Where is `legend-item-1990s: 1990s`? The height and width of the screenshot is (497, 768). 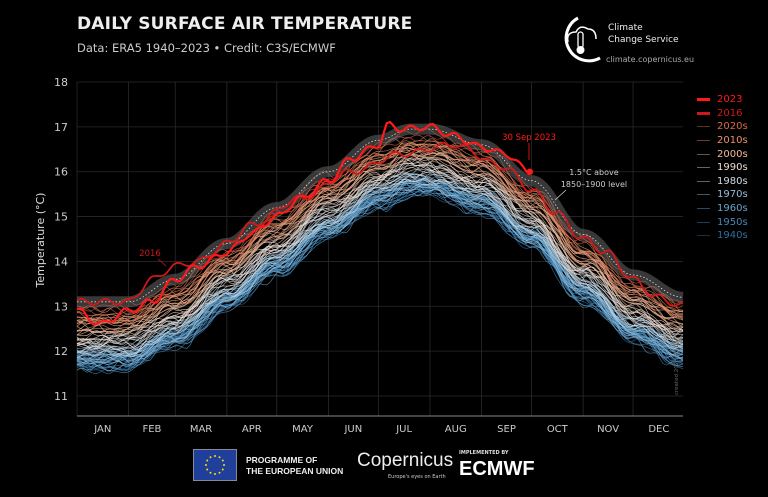
legend-item-1990s: 1990s is located at coordinates (722, 168).